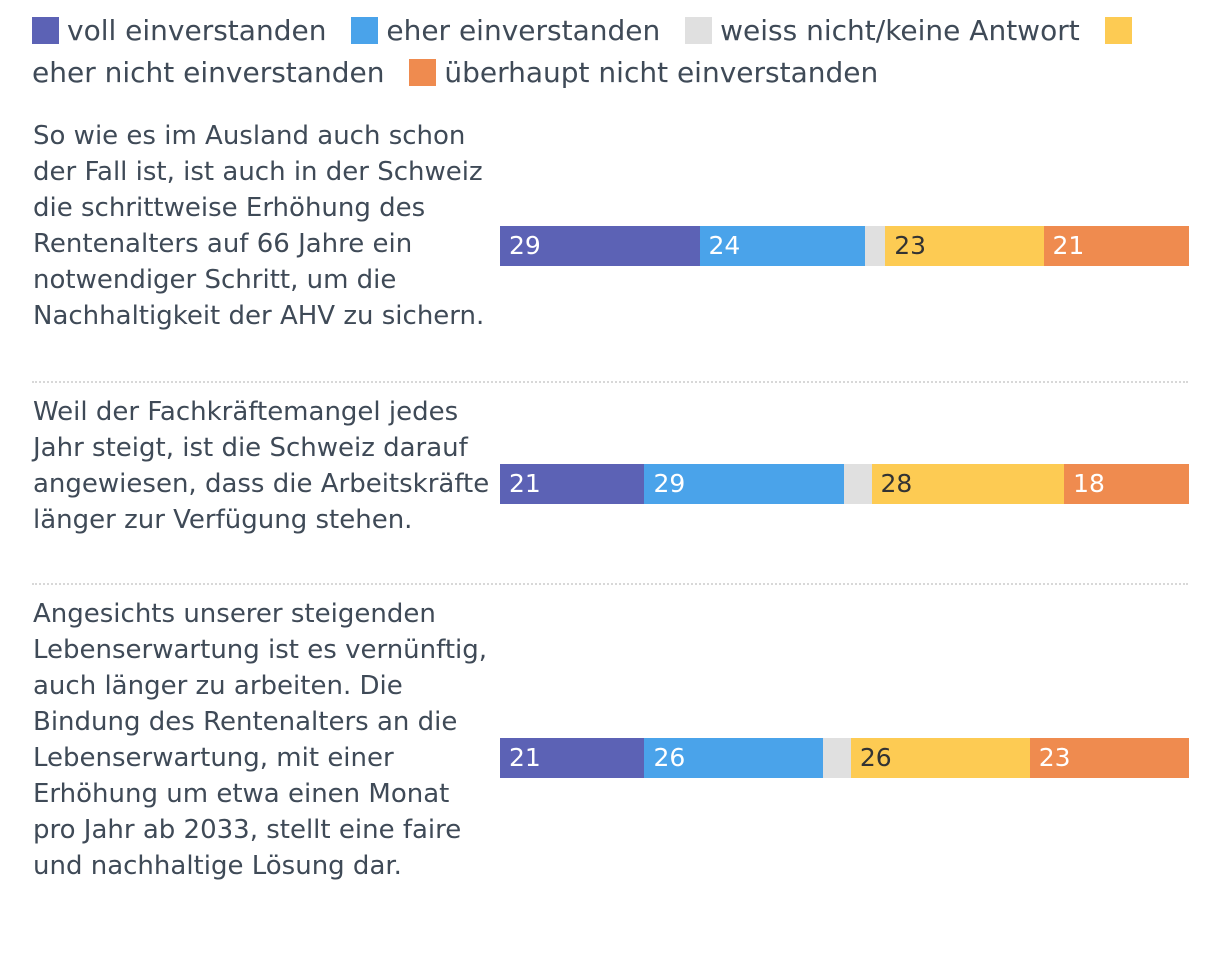 This screenshot has width=1220, height=972. I want to click on legend-swatch-eher, so click(365, 30).